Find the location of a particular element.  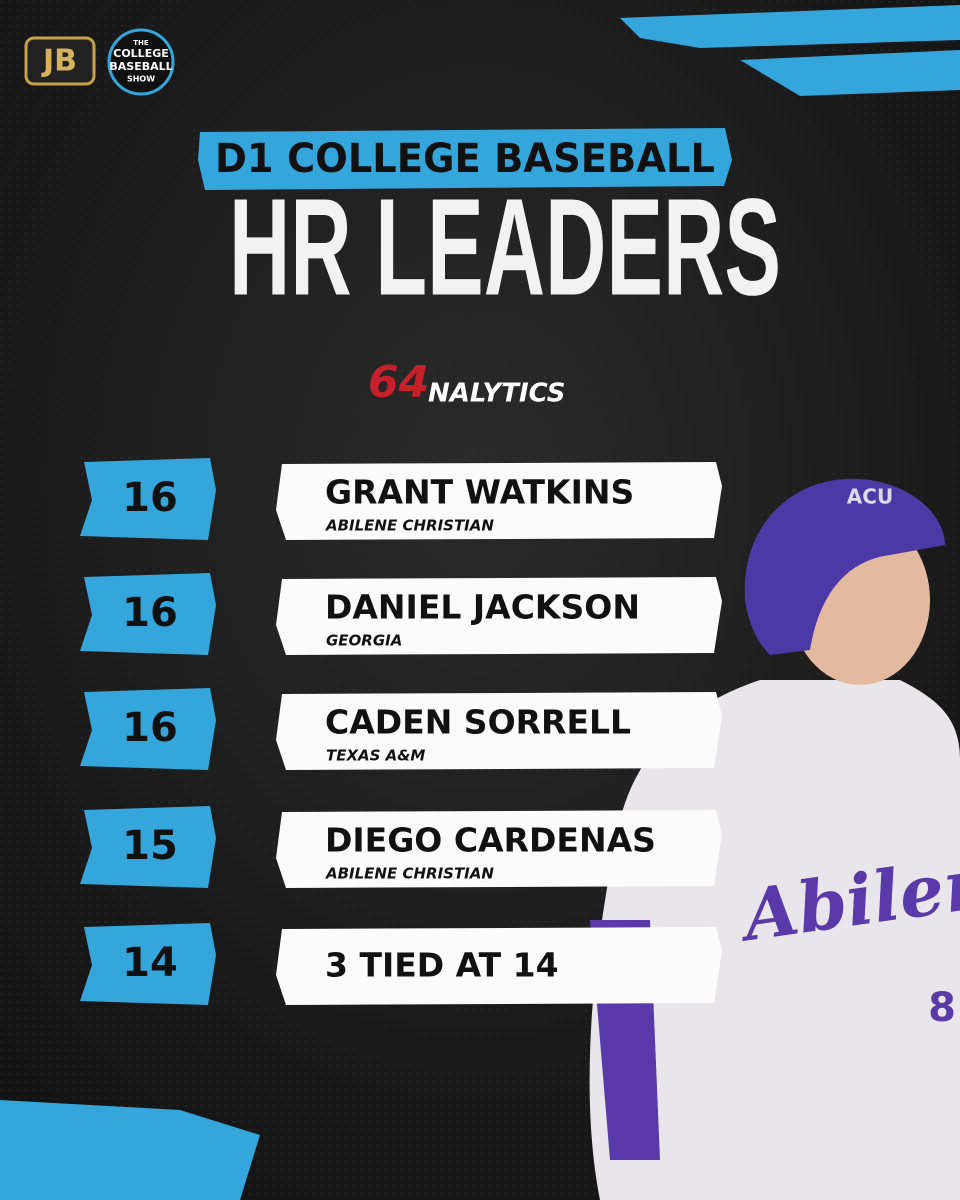

leader-row: 16 DANIEL JACKSON GEORGIA is located at coordinates (401, 614).